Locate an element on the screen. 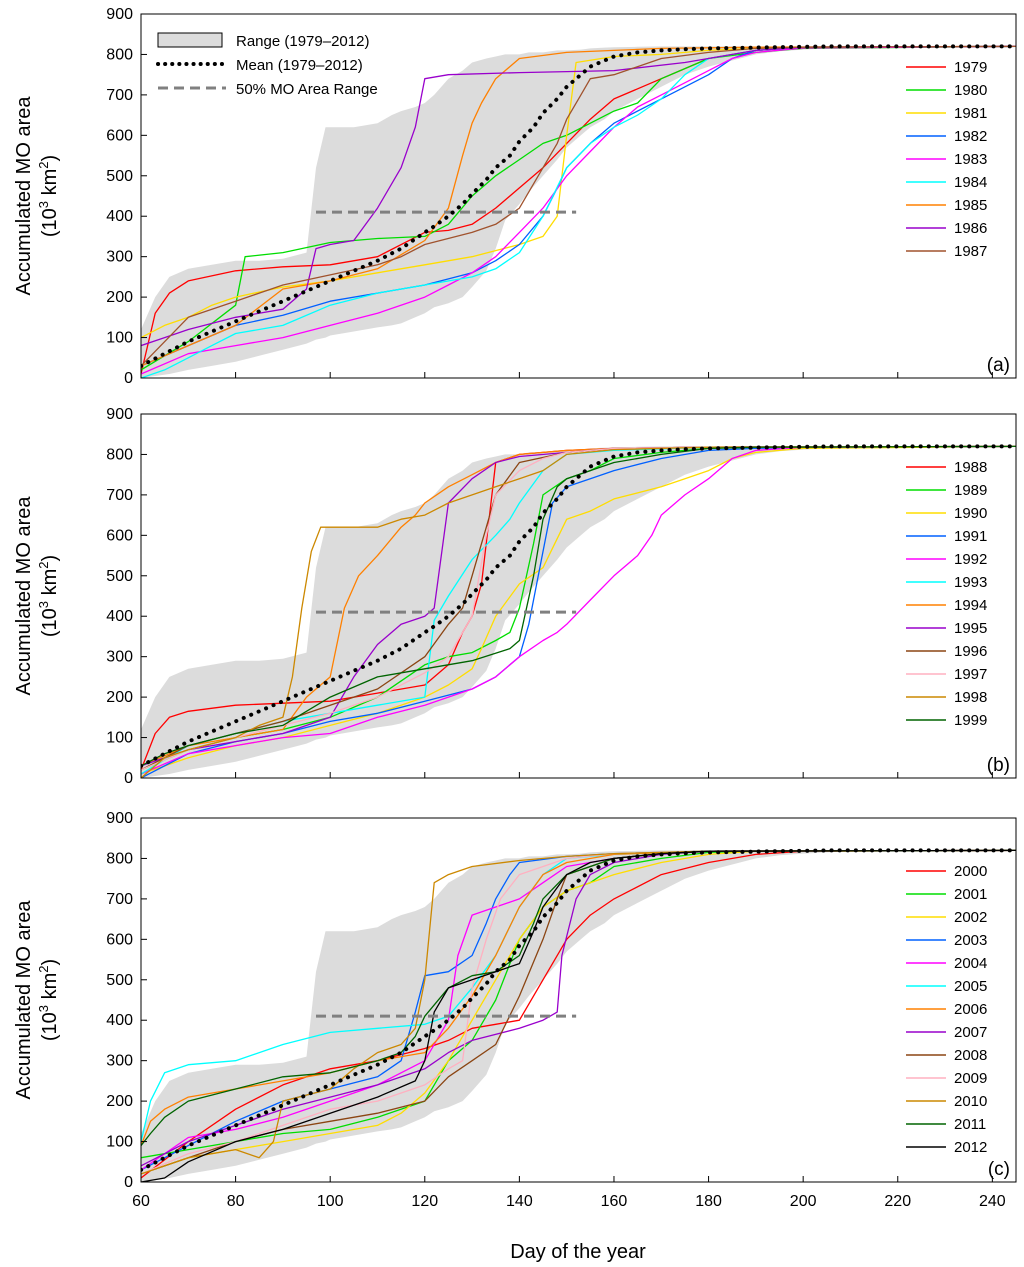 The image size is (1024, 1267). legend-label-1988: 1988 is located at coordinates (970, 467).